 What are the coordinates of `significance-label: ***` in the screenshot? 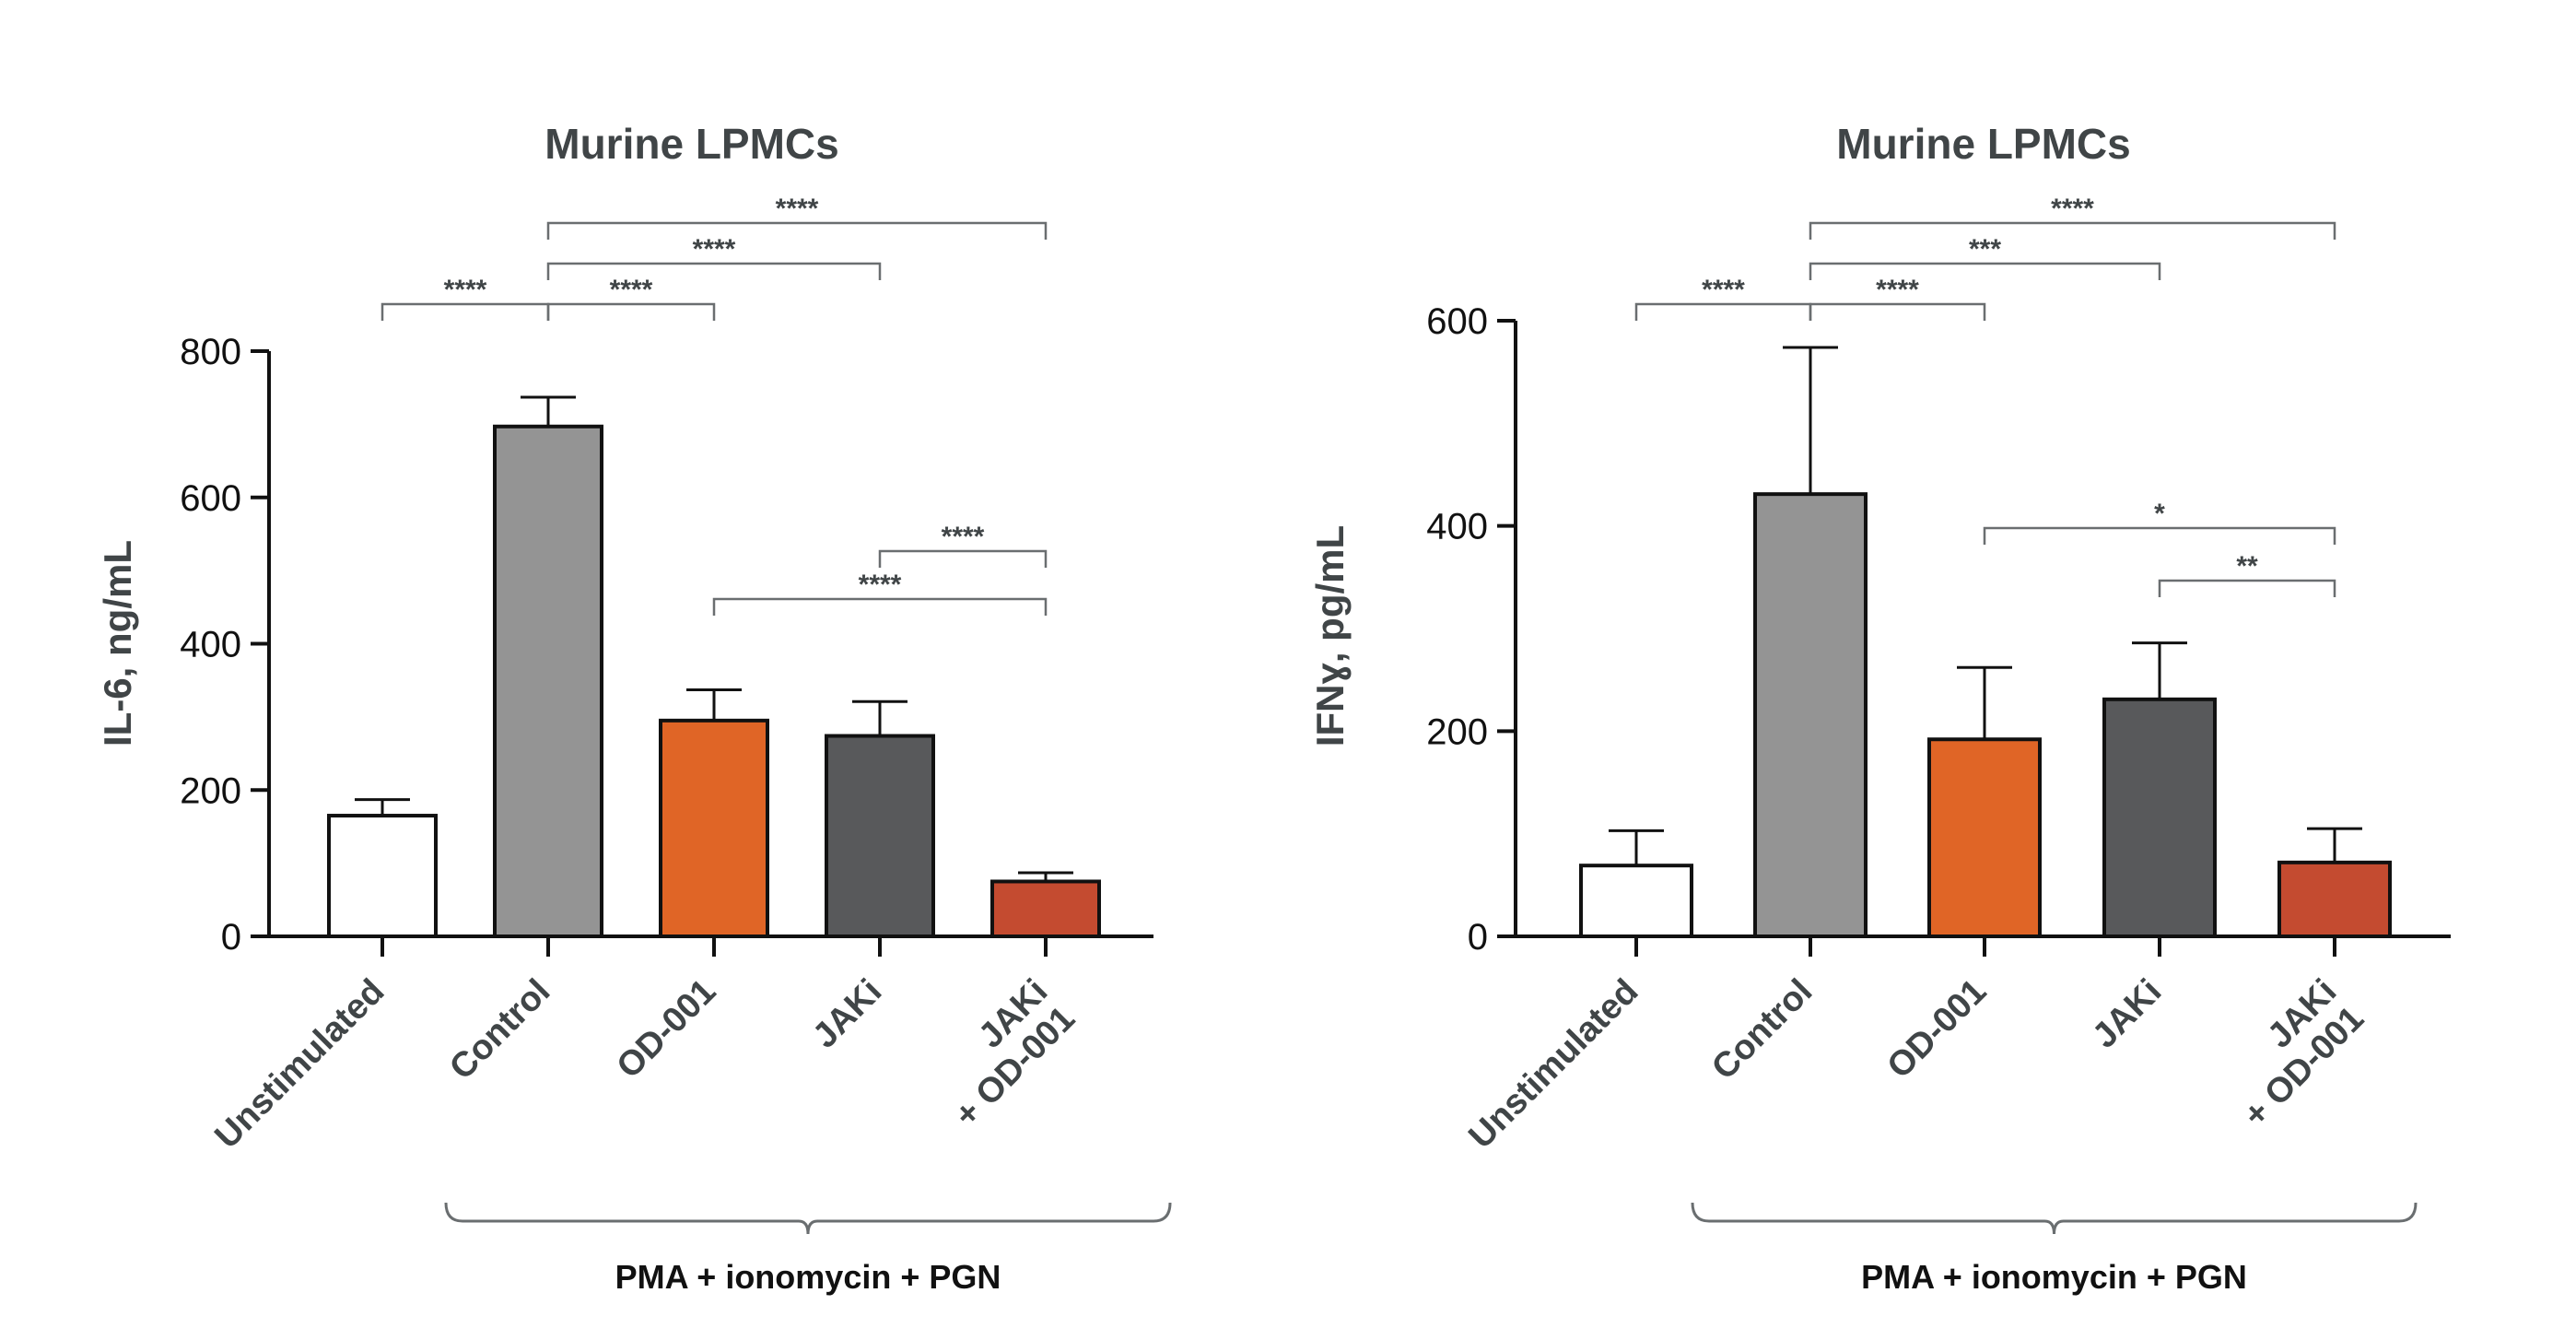 It's located at (1985, 249).